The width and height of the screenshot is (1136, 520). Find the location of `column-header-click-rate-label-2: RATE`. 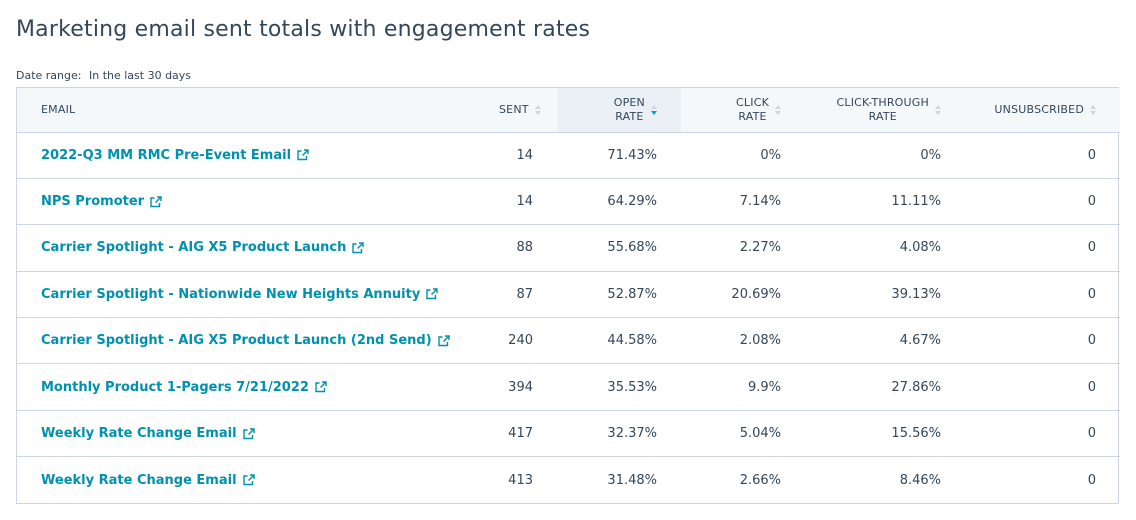

column-header-click-rate-label-2: RATE is located at coordinates (752, 116).